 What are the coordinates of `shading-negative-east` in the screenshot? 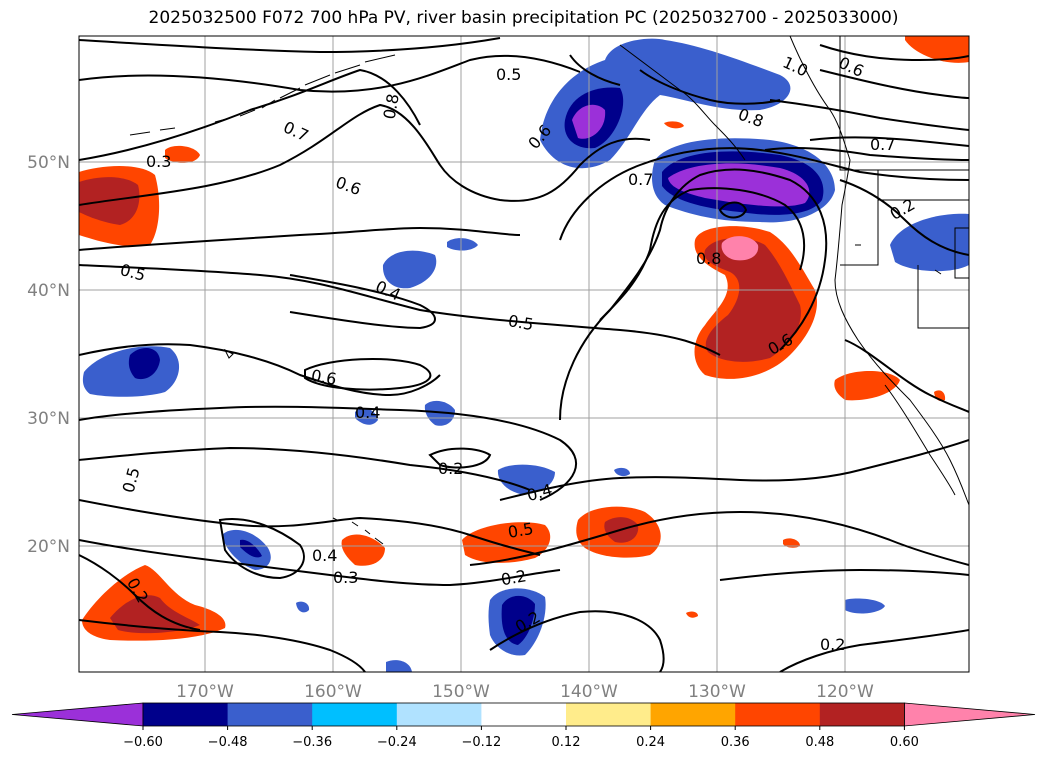 It's located at (929, 242).